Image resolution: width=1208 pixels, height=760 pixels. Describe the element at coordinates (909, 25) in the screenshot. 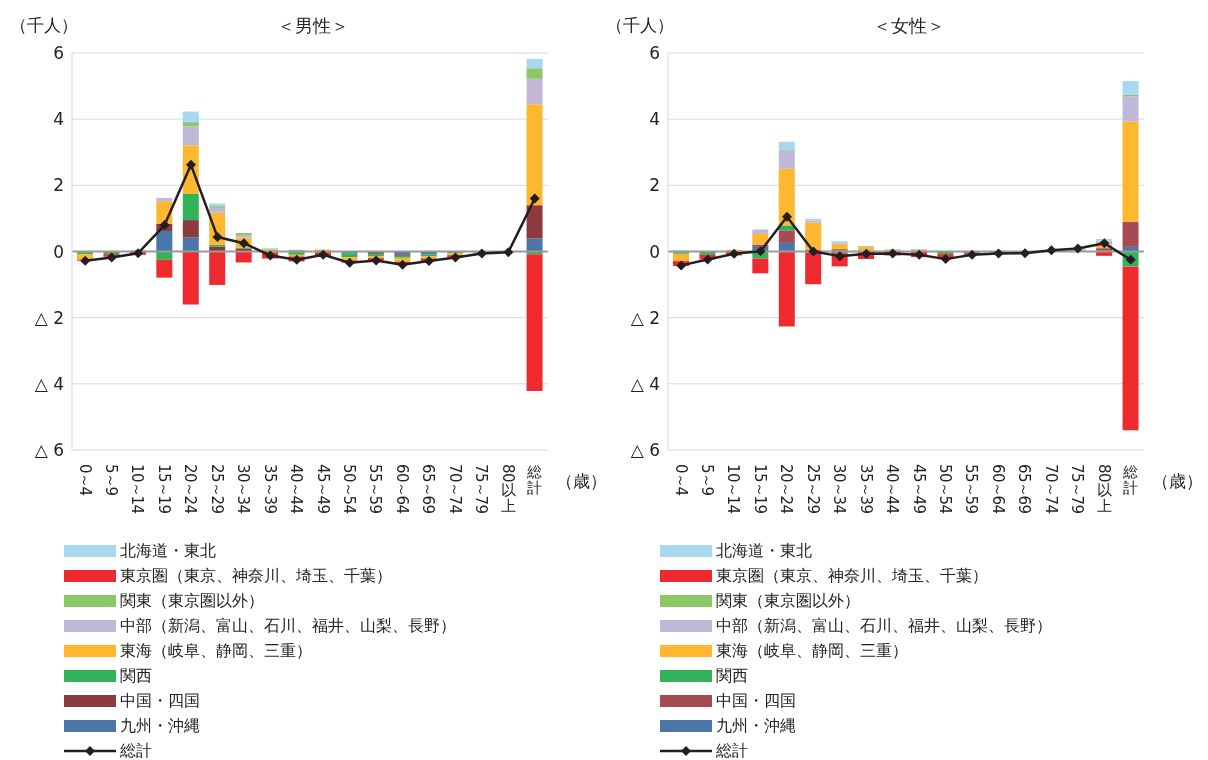

I see `chart-title: ＜女性＞` at that location.